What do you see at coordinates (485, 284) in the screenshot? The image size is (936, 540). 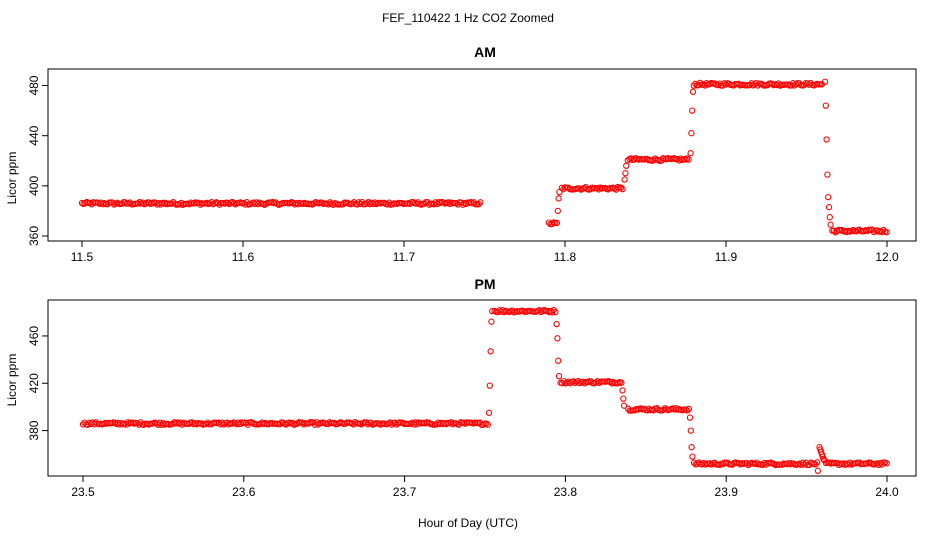 I see `panel-title-pm: PM` at bounding box center [485, 284].